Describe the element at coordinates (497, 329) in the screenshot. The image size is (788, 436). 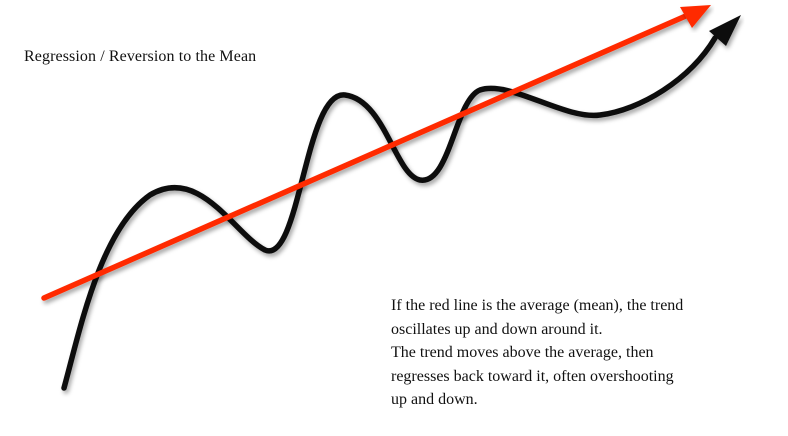
I see `caption-line: oscillates up and down around it.` at that location.